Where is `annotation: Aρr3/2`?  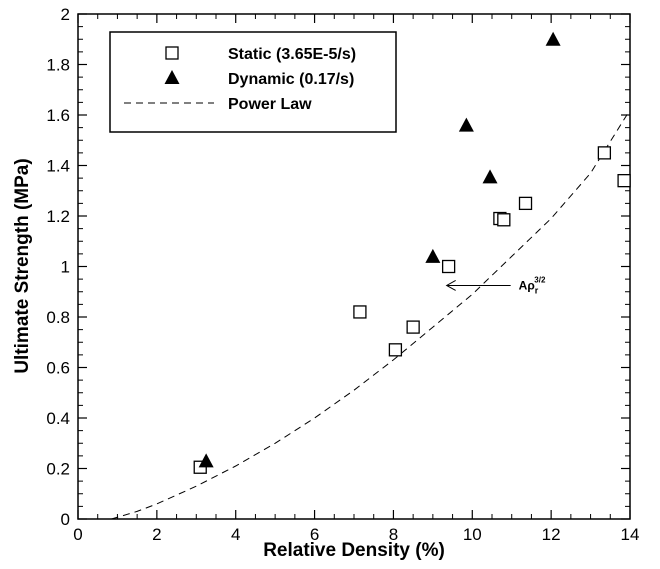 annotation: Aρr3/2 is located at coordinates (495, 285).